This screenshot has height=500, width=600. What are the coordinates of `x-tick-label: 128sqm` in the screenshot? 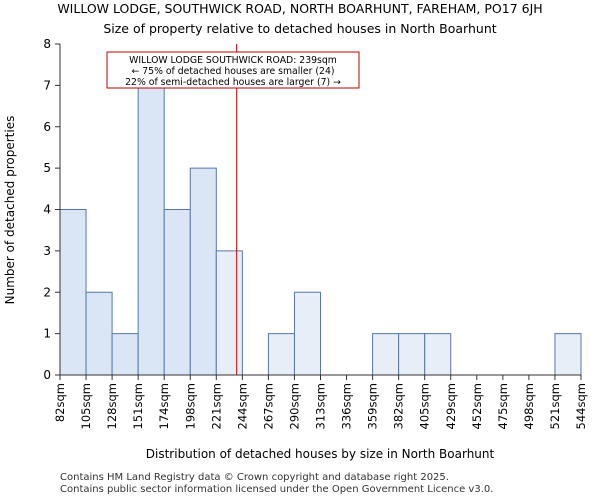 It's located at (112, 406).